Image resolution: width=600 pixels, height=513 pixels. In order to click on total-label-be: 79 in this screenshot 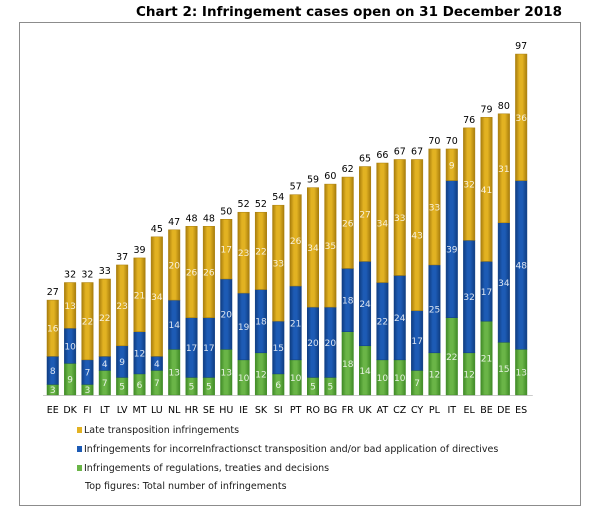, I will do `click(486, 109)`.